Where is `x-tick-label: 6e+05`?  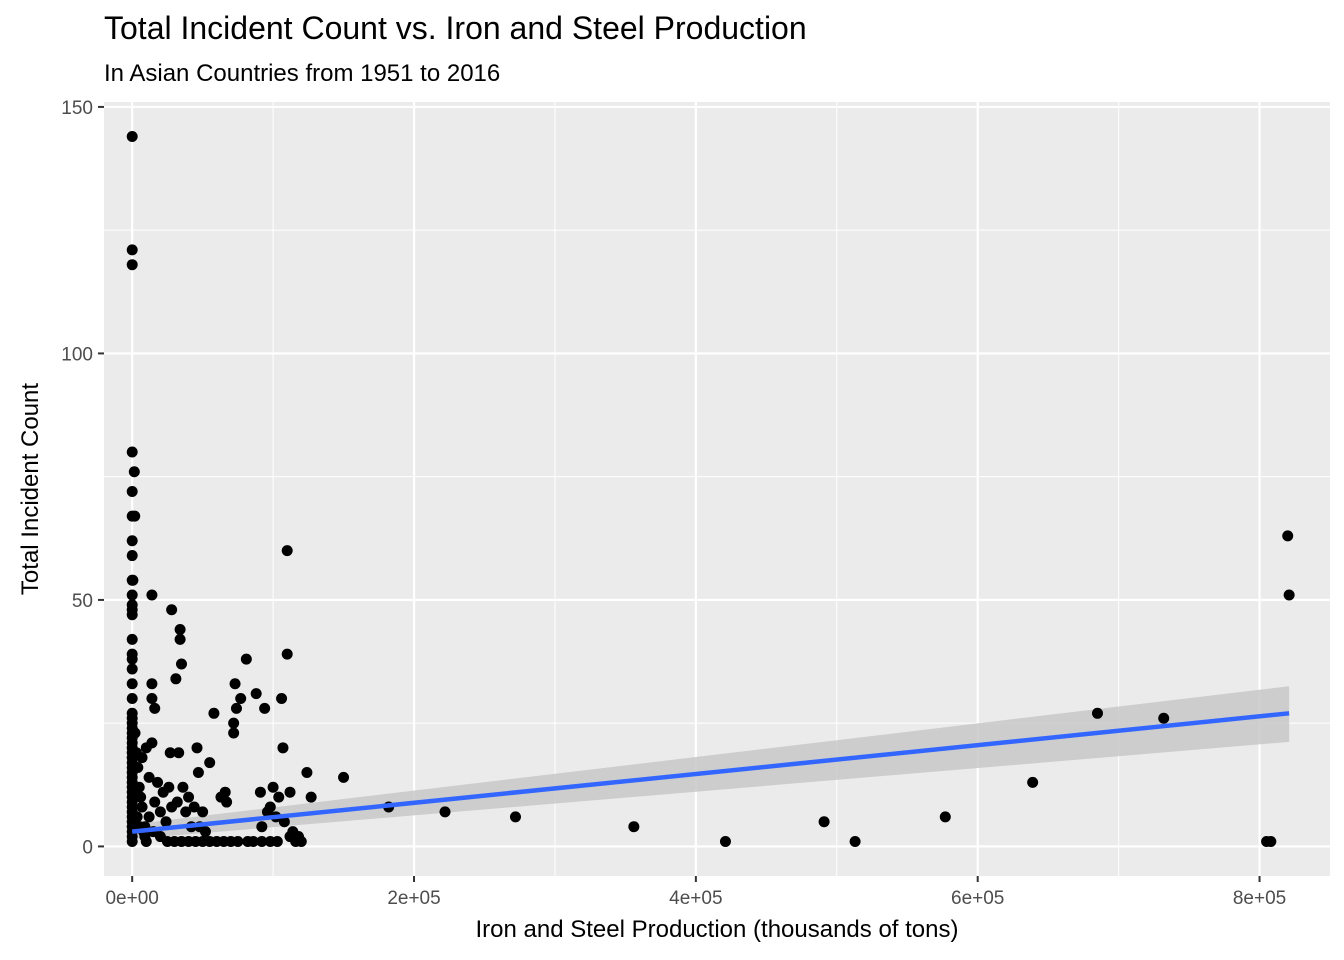 x-tick-label: 6e+05 is located at coordinates (977, 898).